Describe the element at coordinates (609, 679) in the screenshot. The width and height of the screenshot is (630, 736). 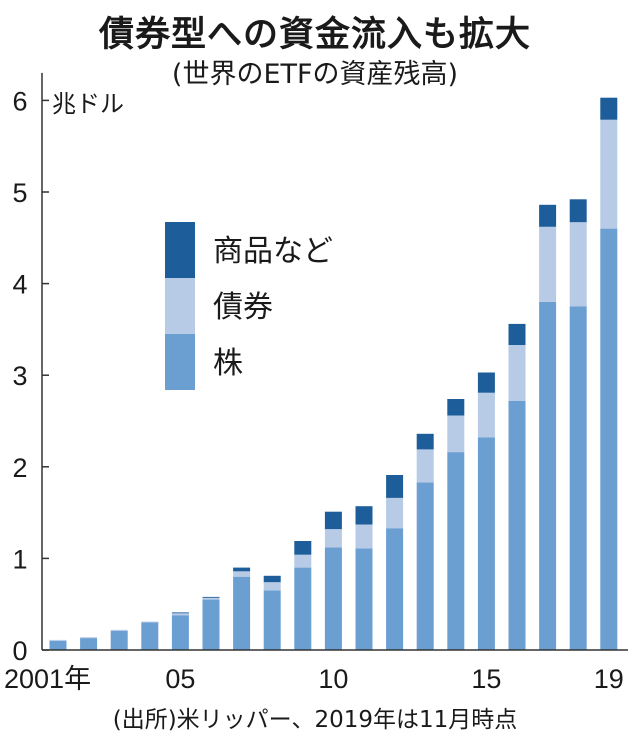
I see `x-tick-label: 19` at that location.